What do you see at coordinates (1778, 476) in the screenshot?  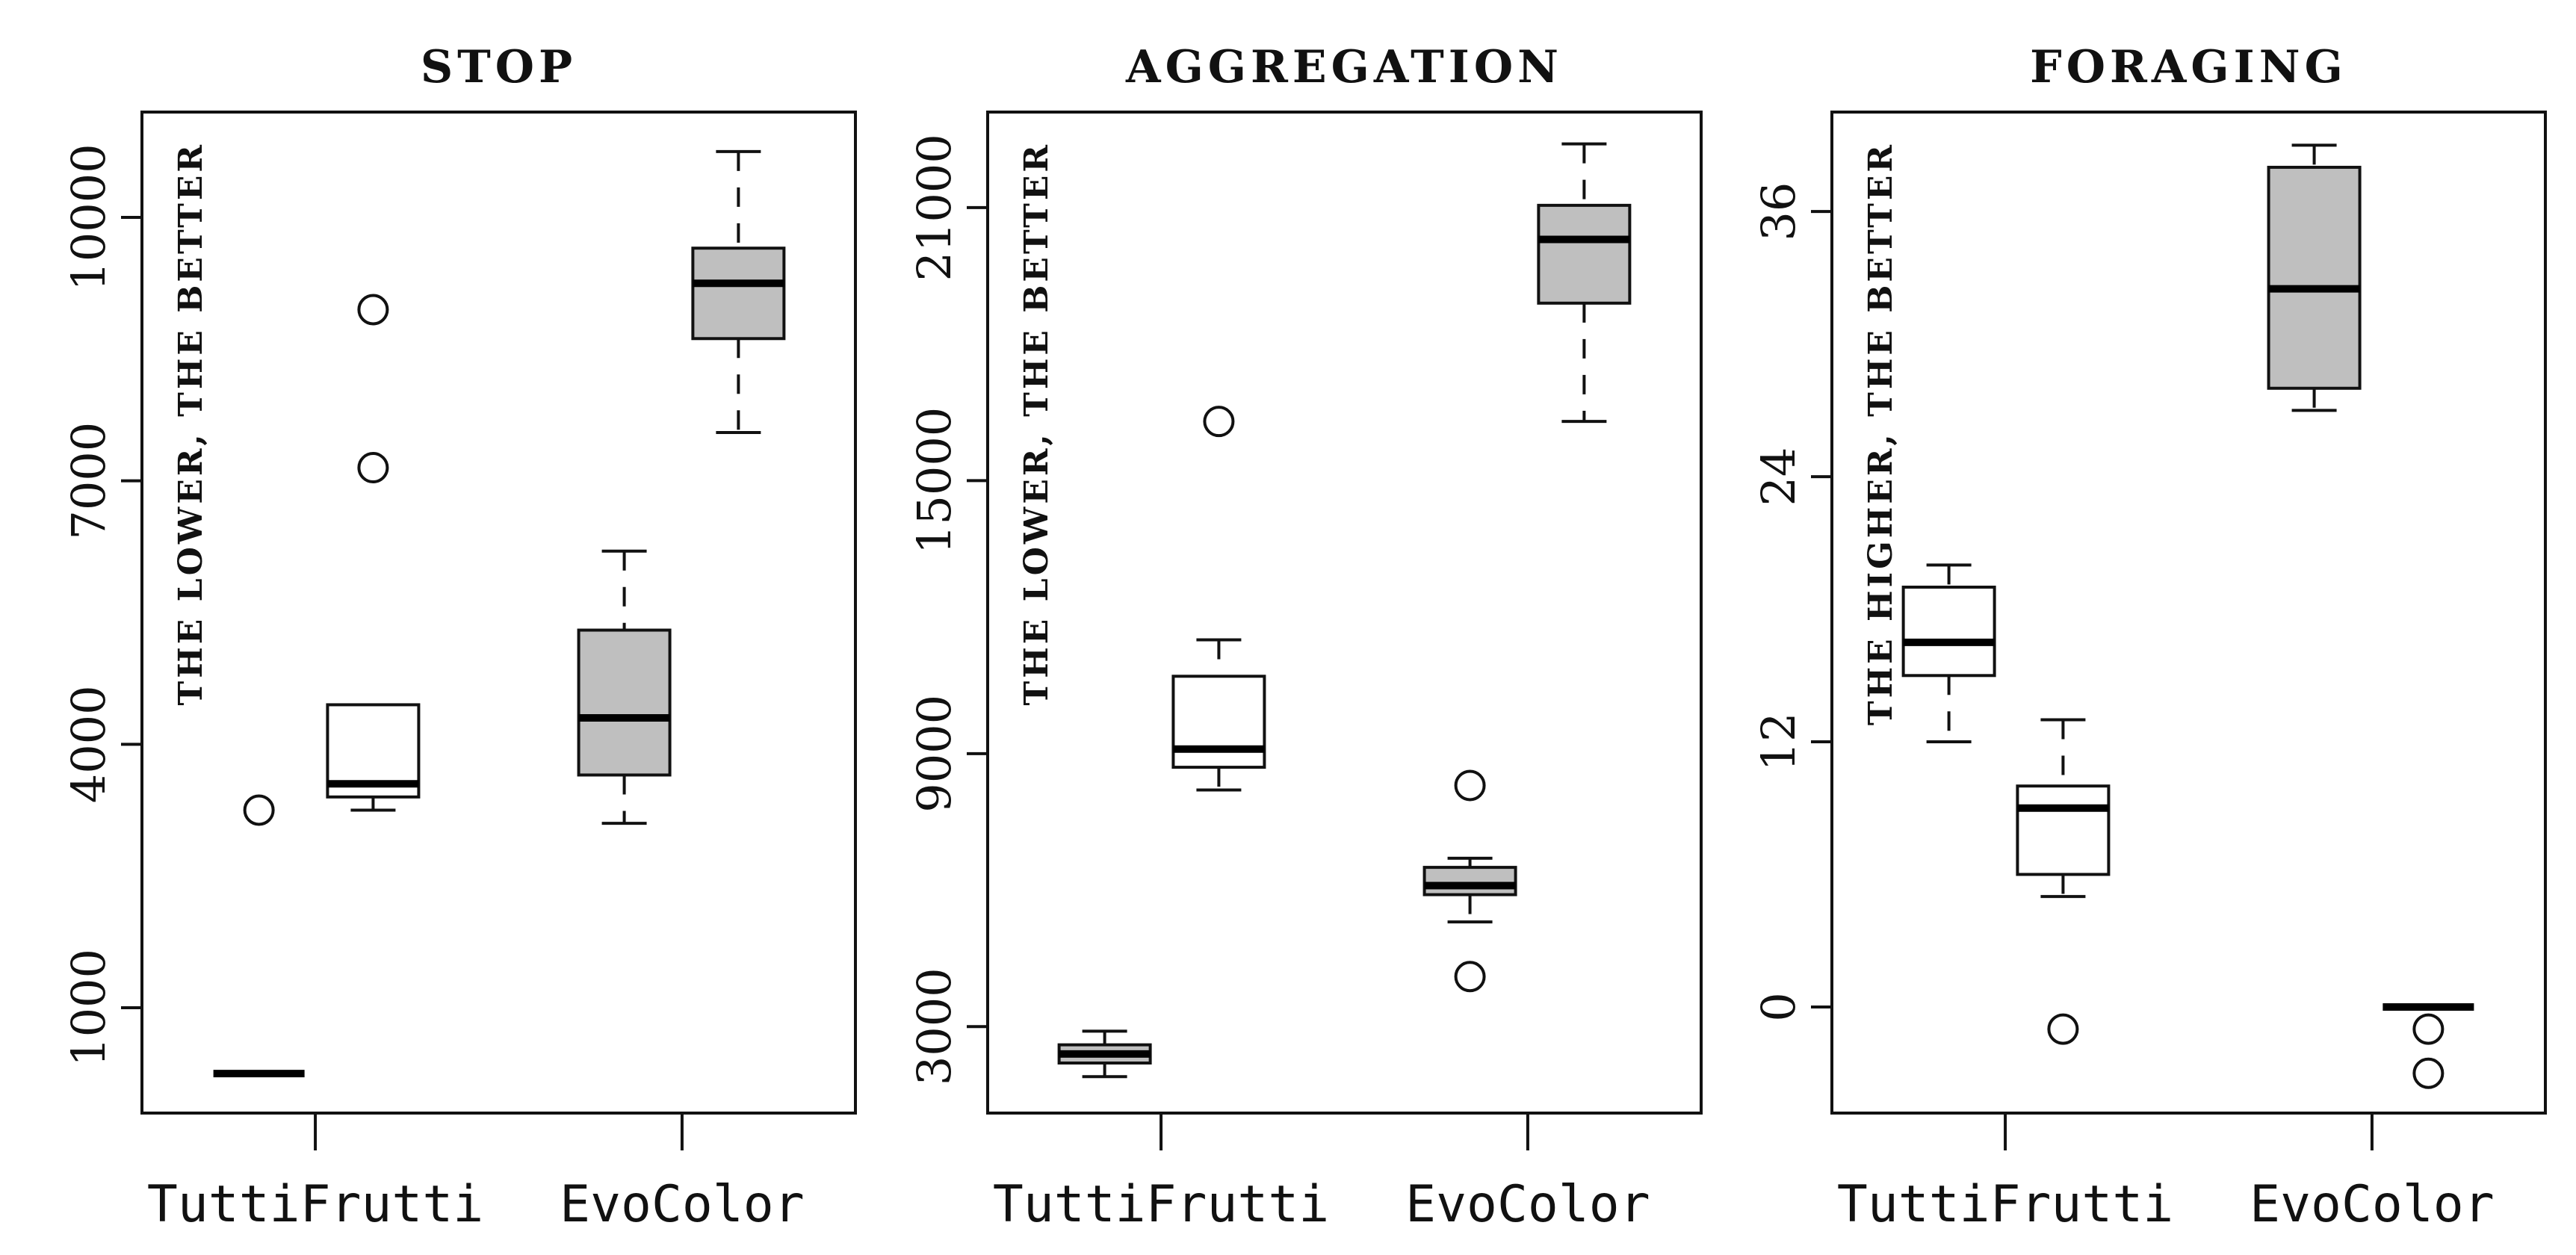 I see `y-tick-label: 24` at bounding box center [1778, 476].